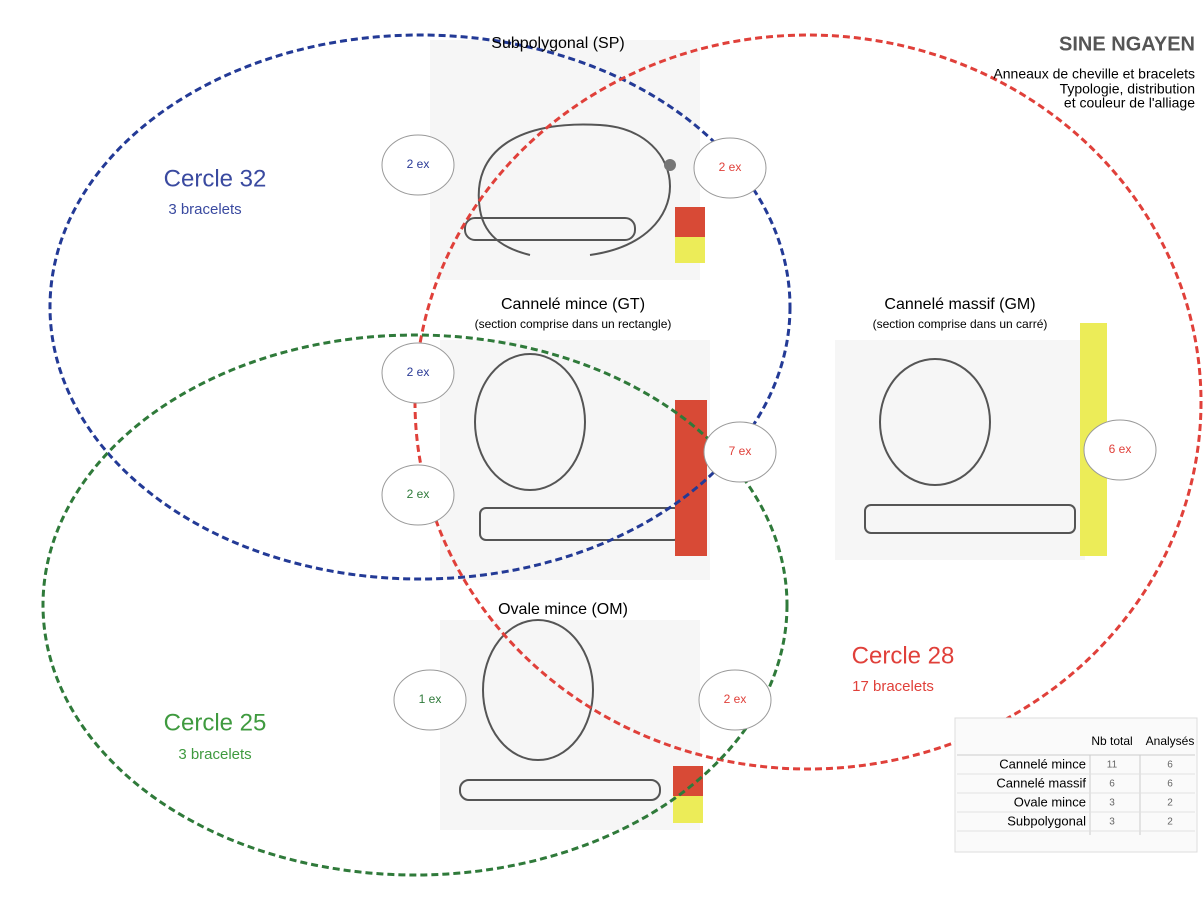 The image size is (1204, 897). I want to click on circle-count: 17 bracelets, so click(893, 686).